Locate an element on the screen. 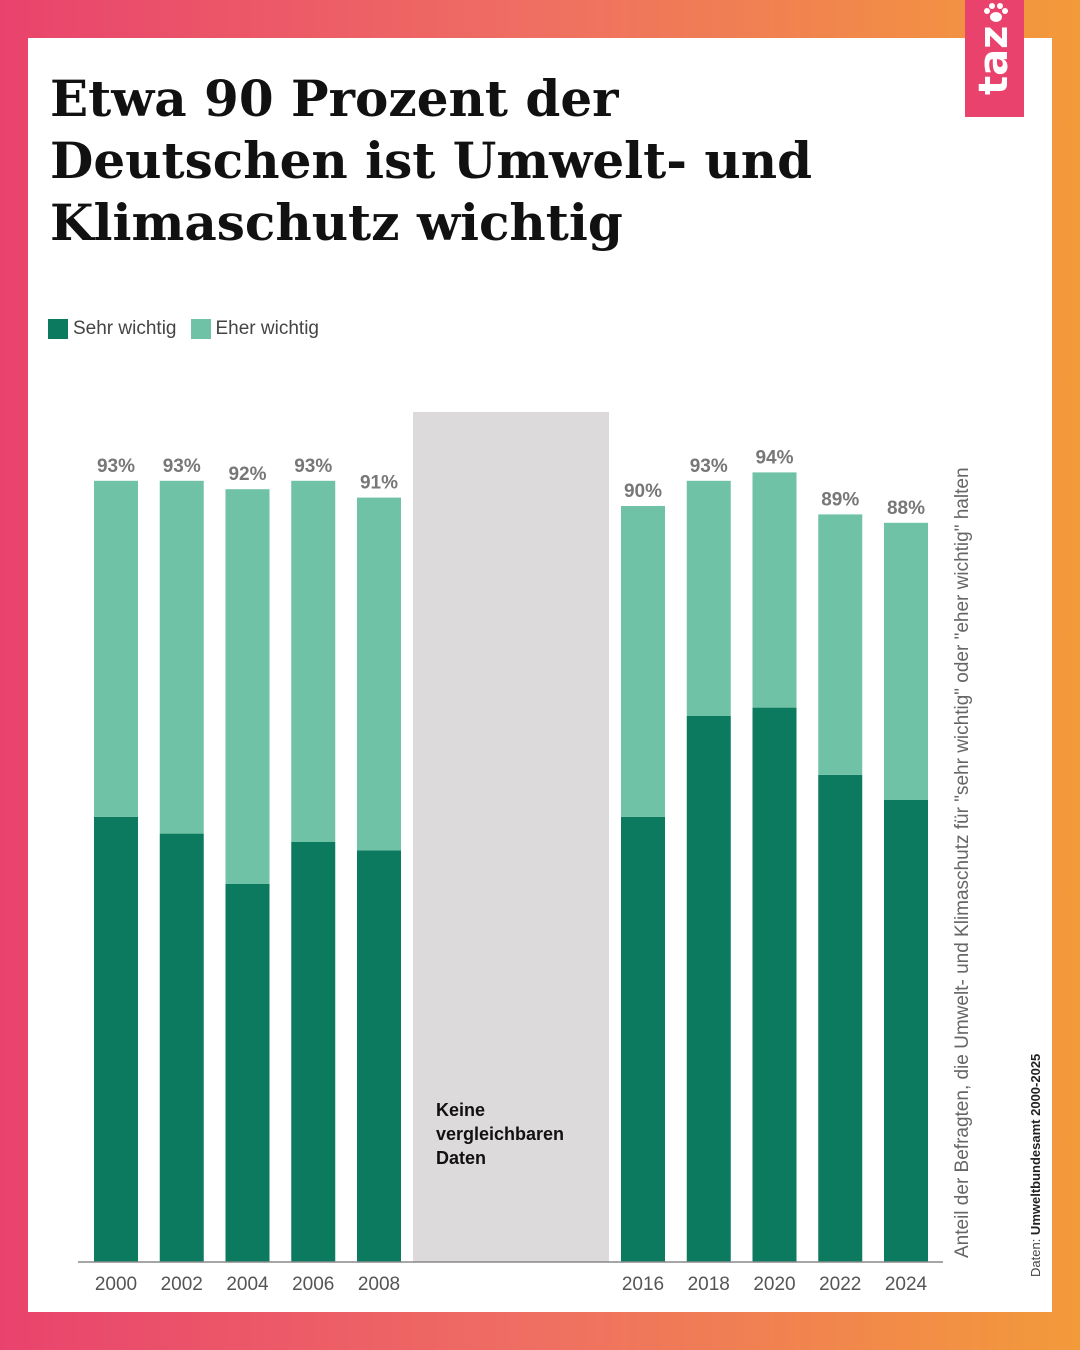  total-label-2006: 93% is located at coordinates (313, 466).